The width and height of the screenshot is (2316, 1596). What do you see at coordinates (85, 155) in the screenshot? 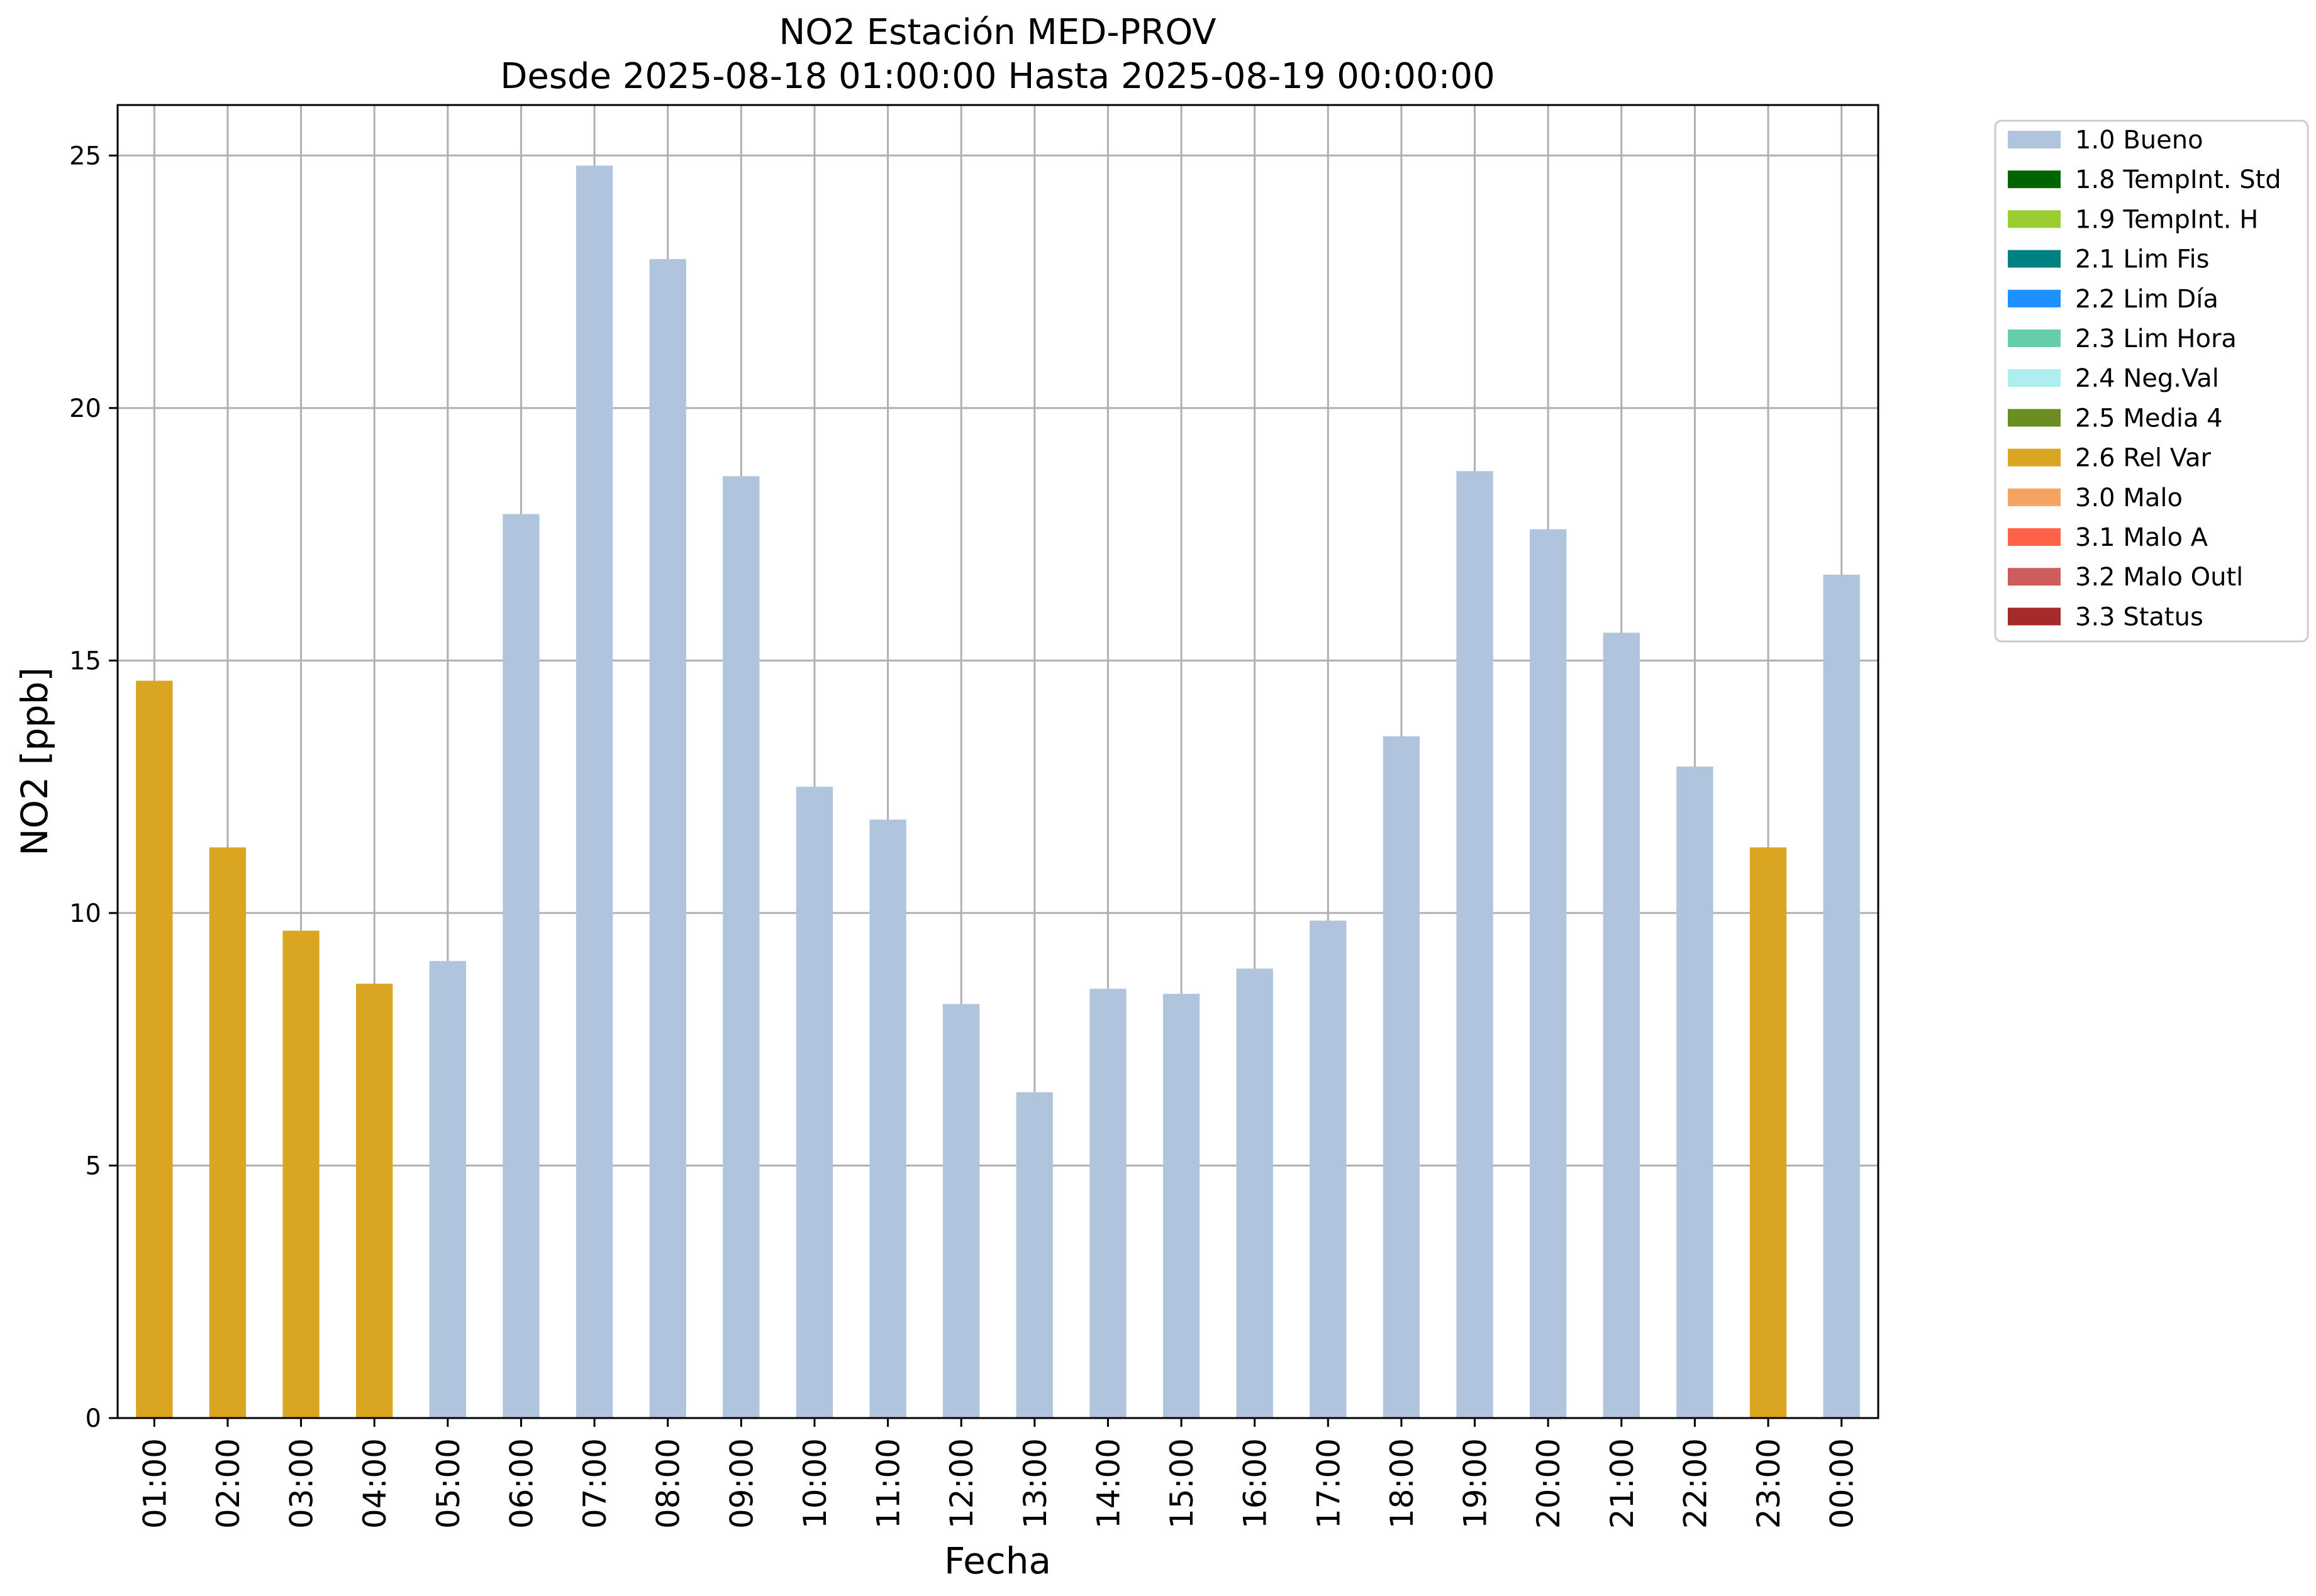
I see `y-tick-label: 25` at bounding box center [85, 155].